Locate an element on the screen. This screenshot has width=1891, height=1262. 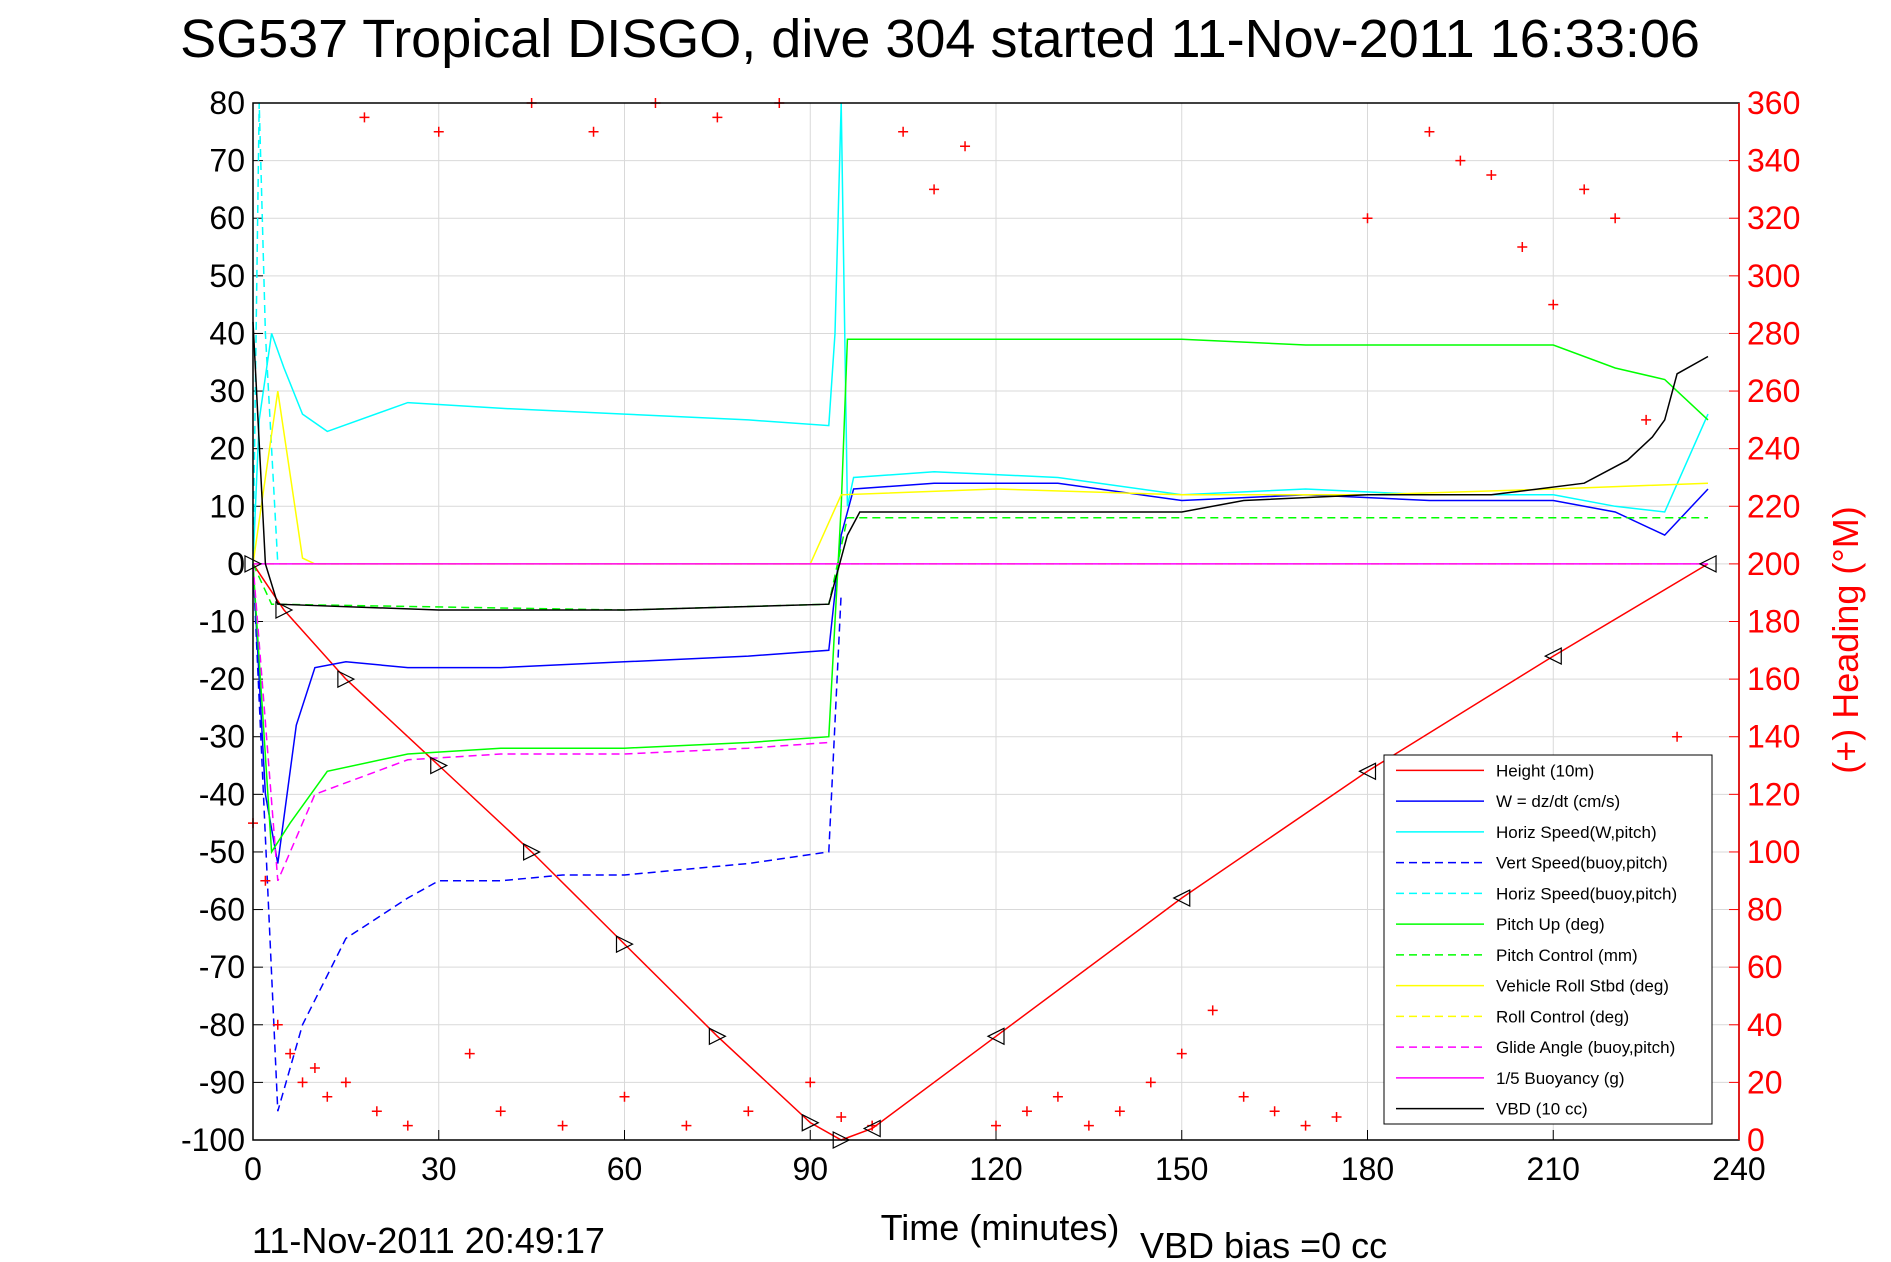
y-tick-label-left: -40 is located at coordinates (222, 794).